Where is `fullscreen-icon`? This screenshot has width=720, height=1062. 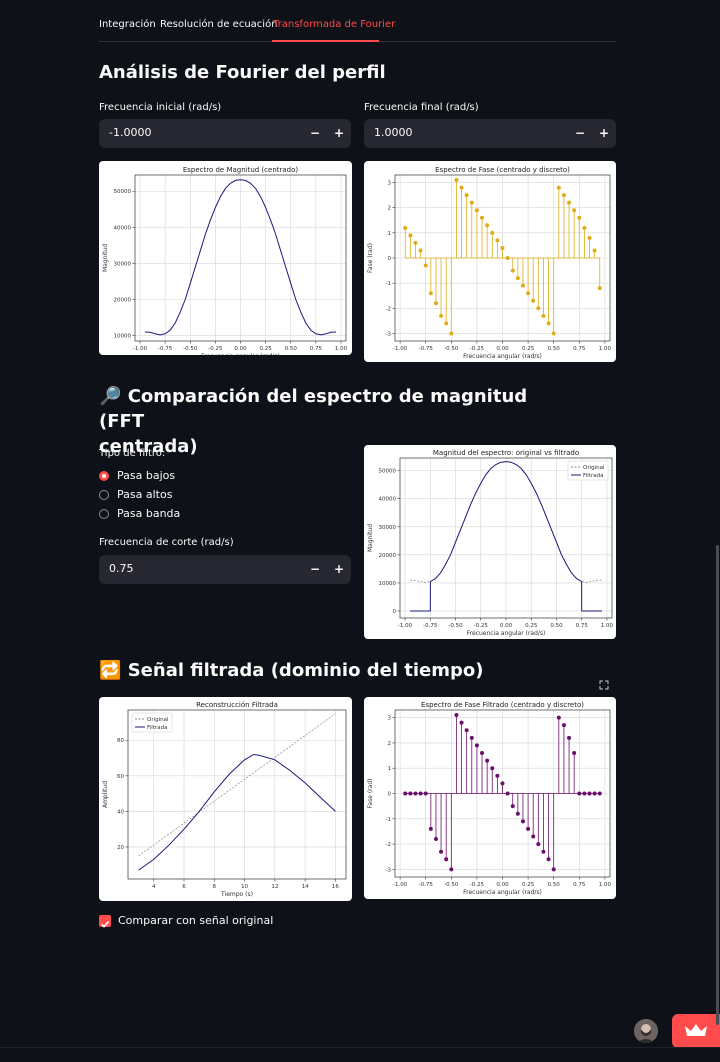 fullscreen-icon is located at coordinates (604, 683).